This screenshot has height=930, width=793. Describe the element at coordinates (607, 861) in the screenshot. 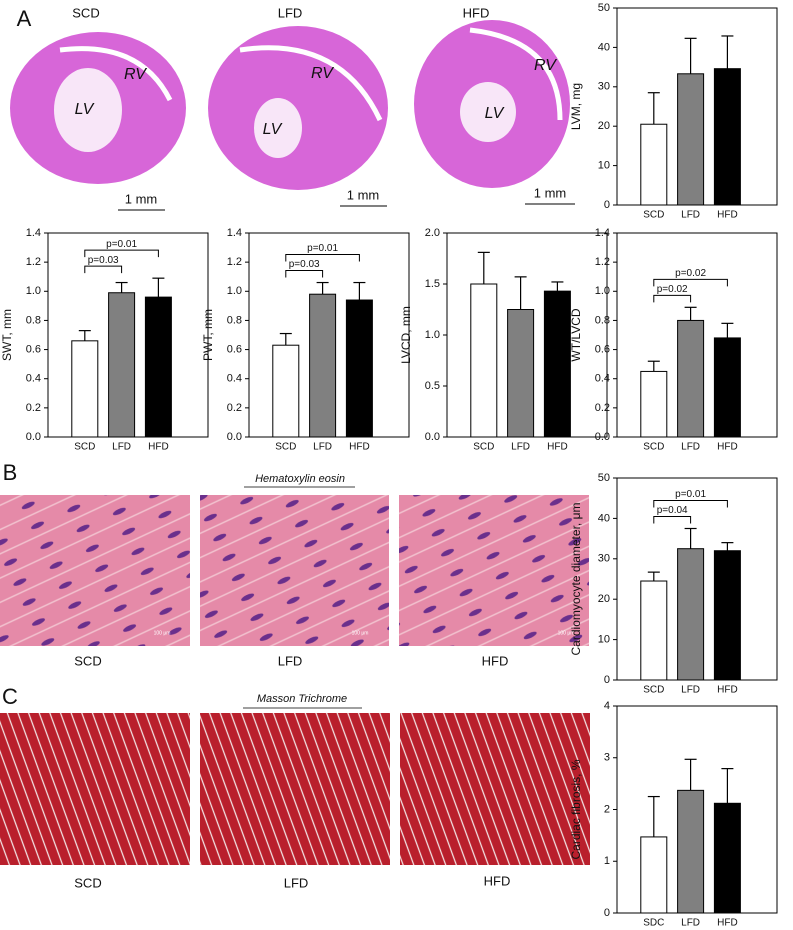

I see `y-tick-label: 1` at that location.